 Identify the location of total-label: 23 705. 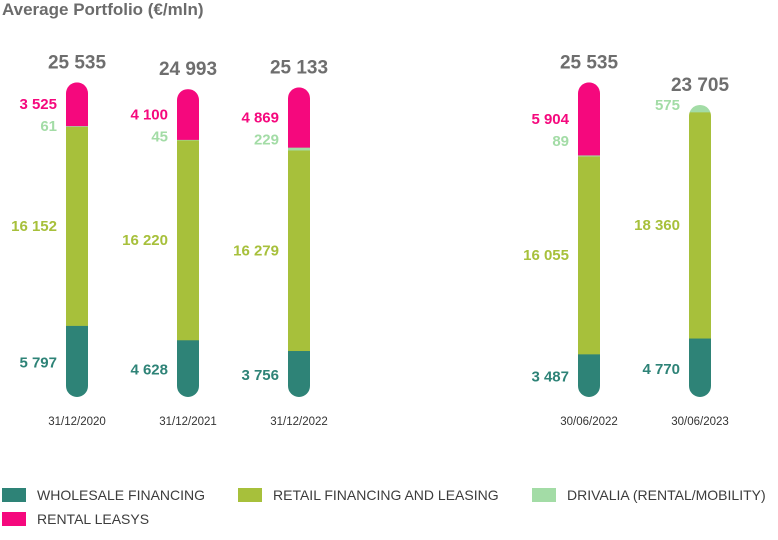
(700, 85).